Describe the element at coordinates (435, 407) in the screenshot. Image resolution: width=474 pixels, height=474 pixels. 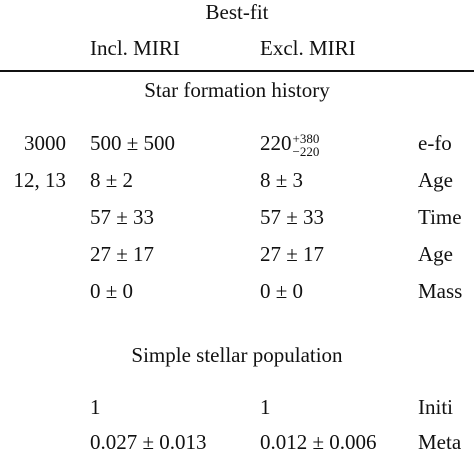
I see `table-cell: Initi` at that location.